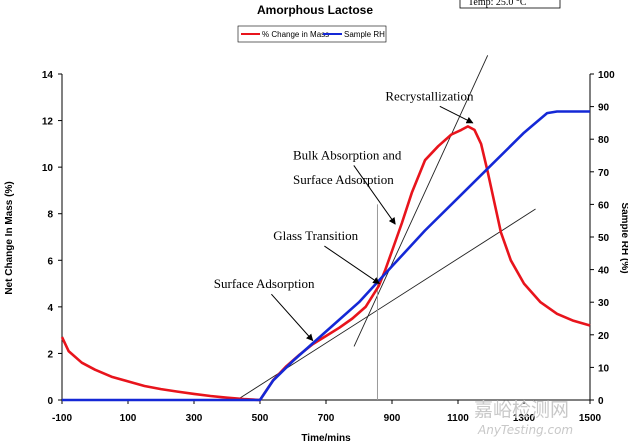 Image resolution: width=628 pixels, height=446 pixels. What do you see at coordinates (606, 75) in the screenshot?
I see `y-right-tick-label: 100` at bounding box center [606, 75].